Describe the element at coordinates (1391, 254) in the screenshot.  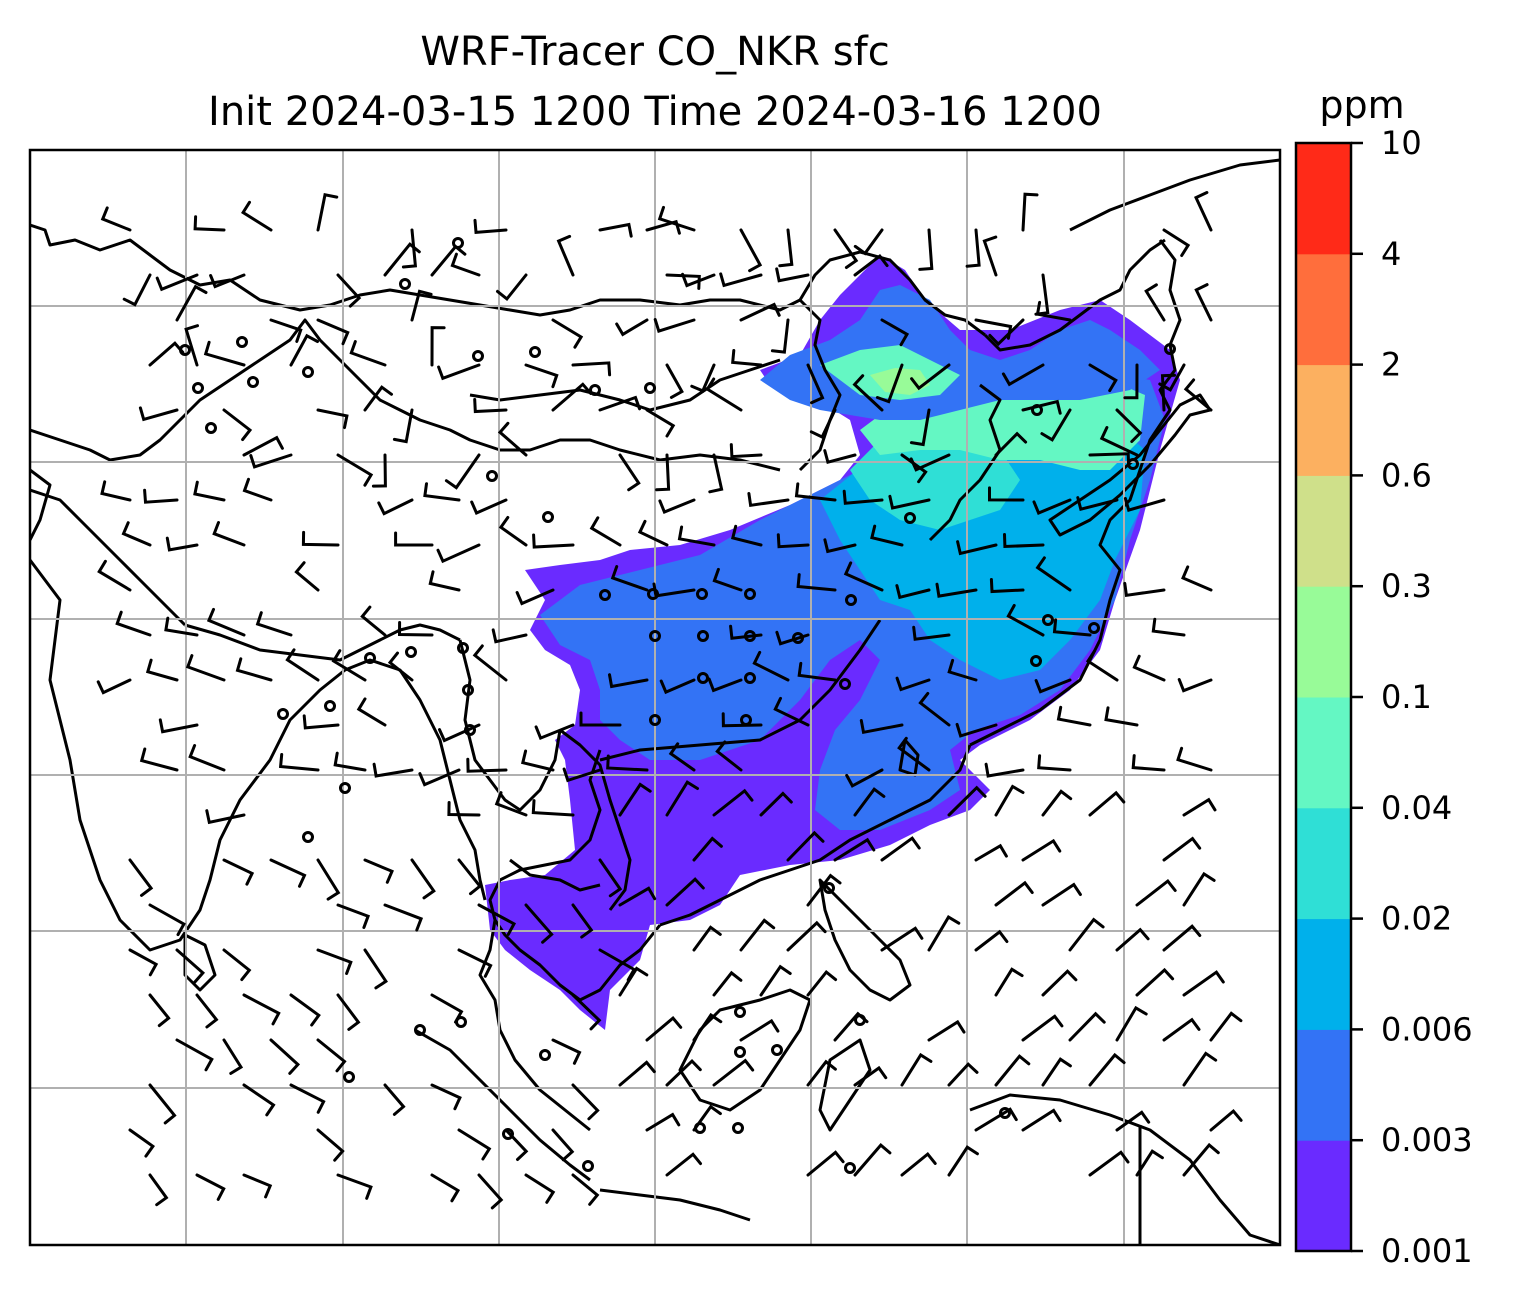
I see `colorbar-tick-label: 4` at that location.